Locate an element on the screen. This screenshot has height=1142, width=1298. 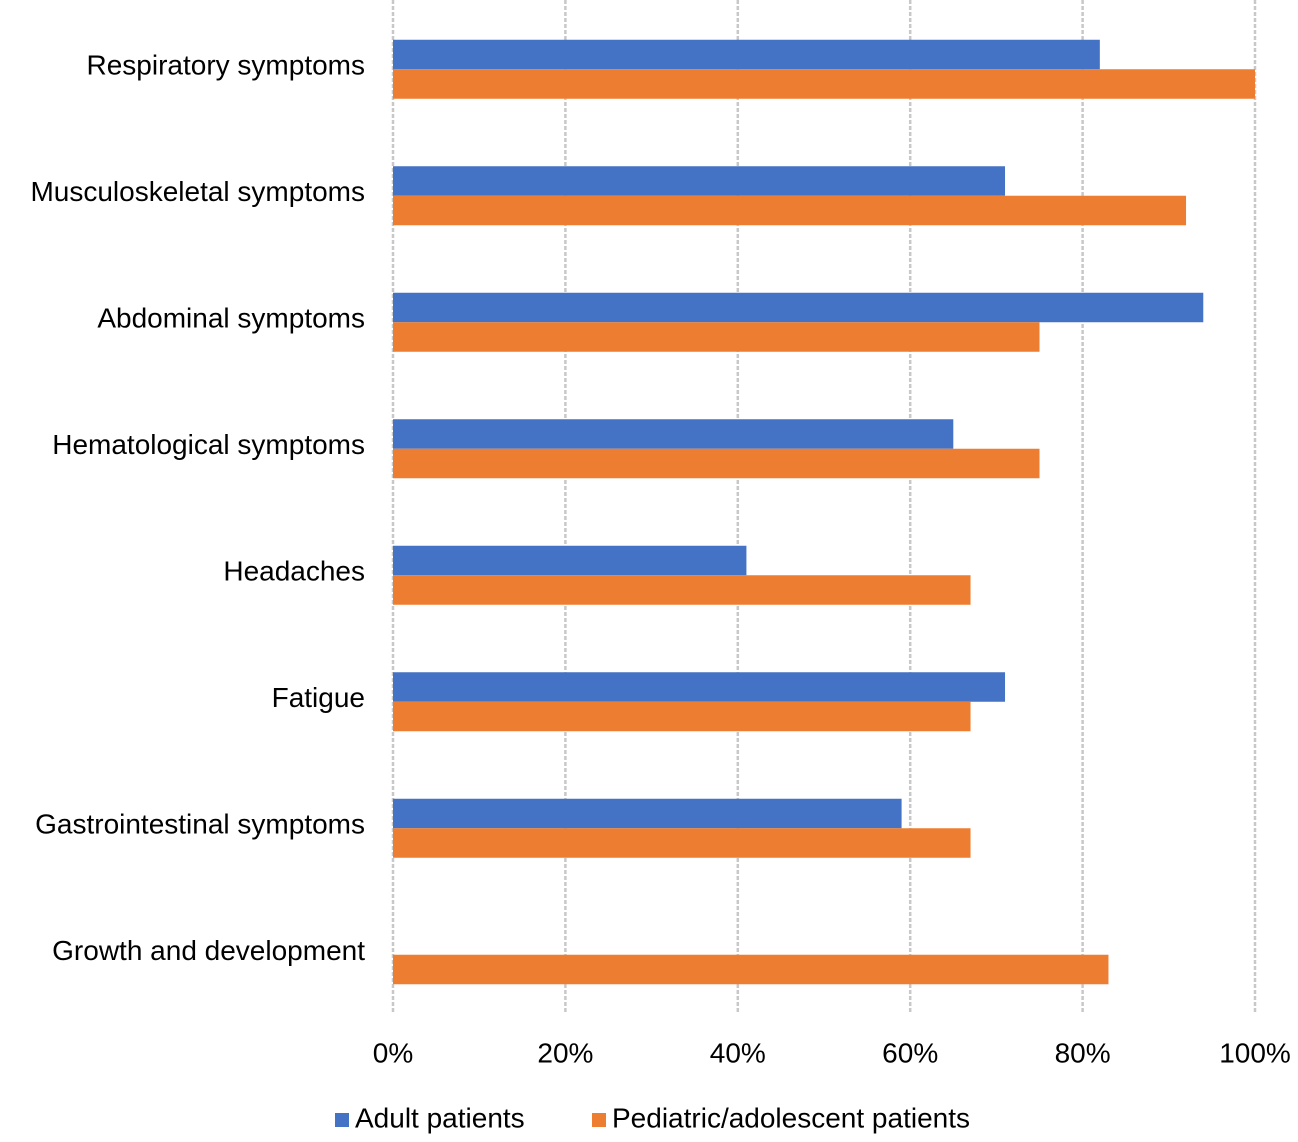
x-tick-label: 100% is located at coordinates (1255, 1052).